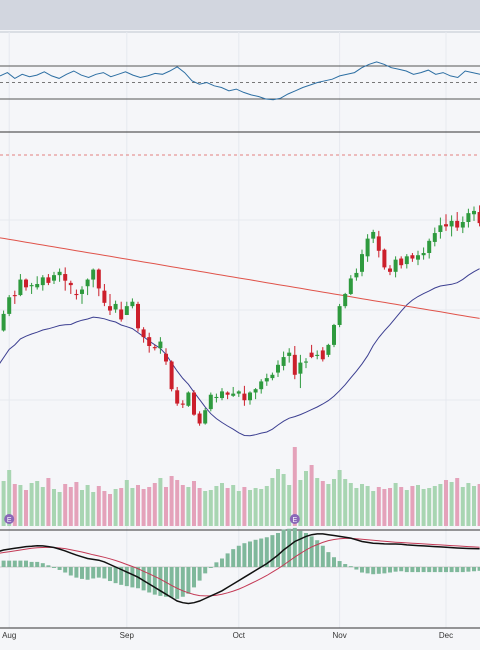  I want to click on rsi-panel, so click(240, 81).